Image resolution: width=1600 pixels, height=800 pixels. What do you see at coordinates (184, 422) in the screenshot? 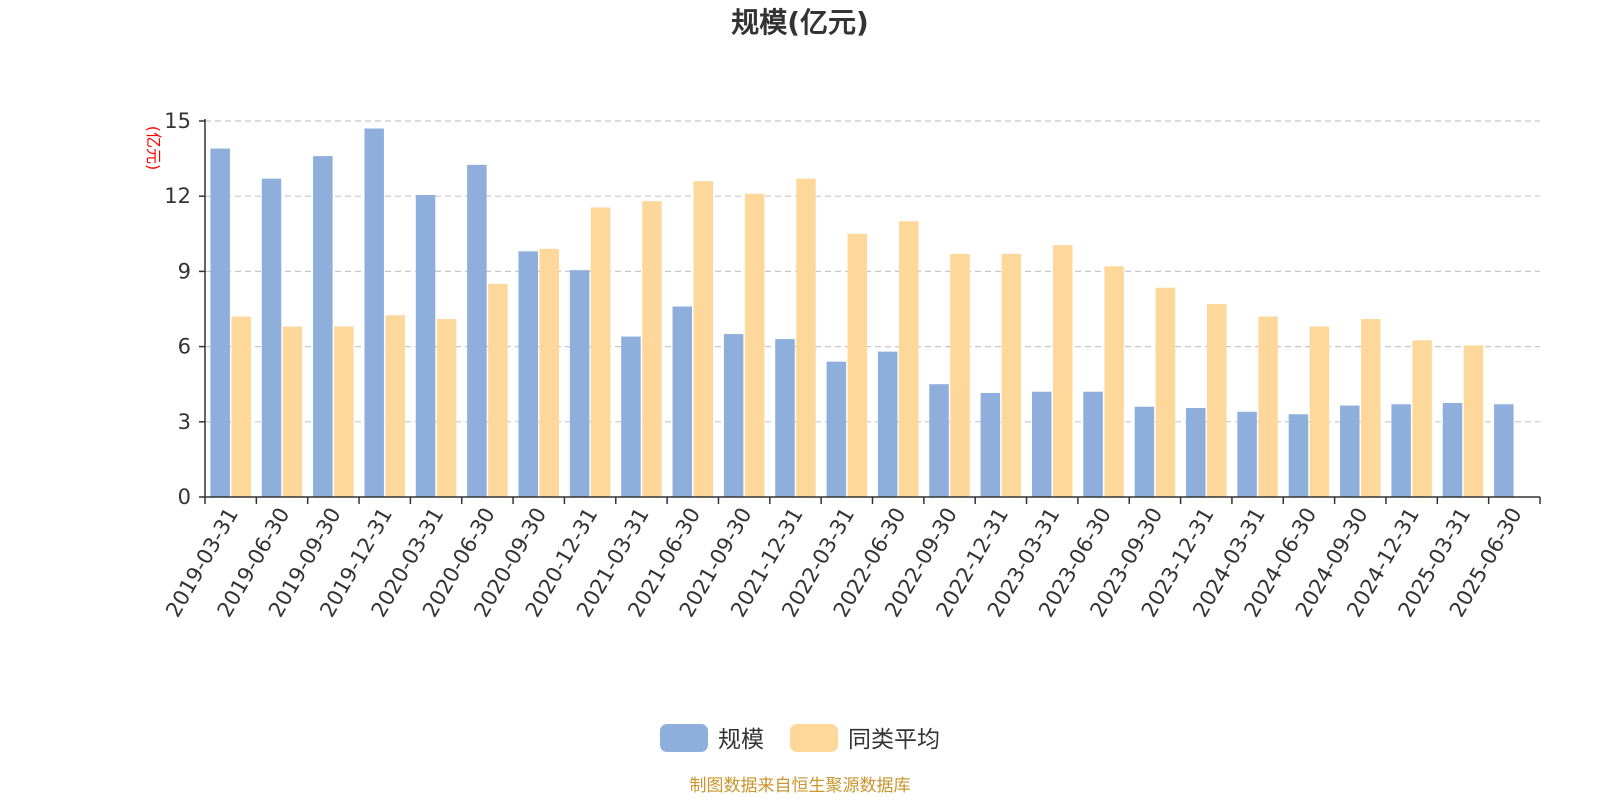
I see `y-tick-label: 3` at bounding box center [184, 422].